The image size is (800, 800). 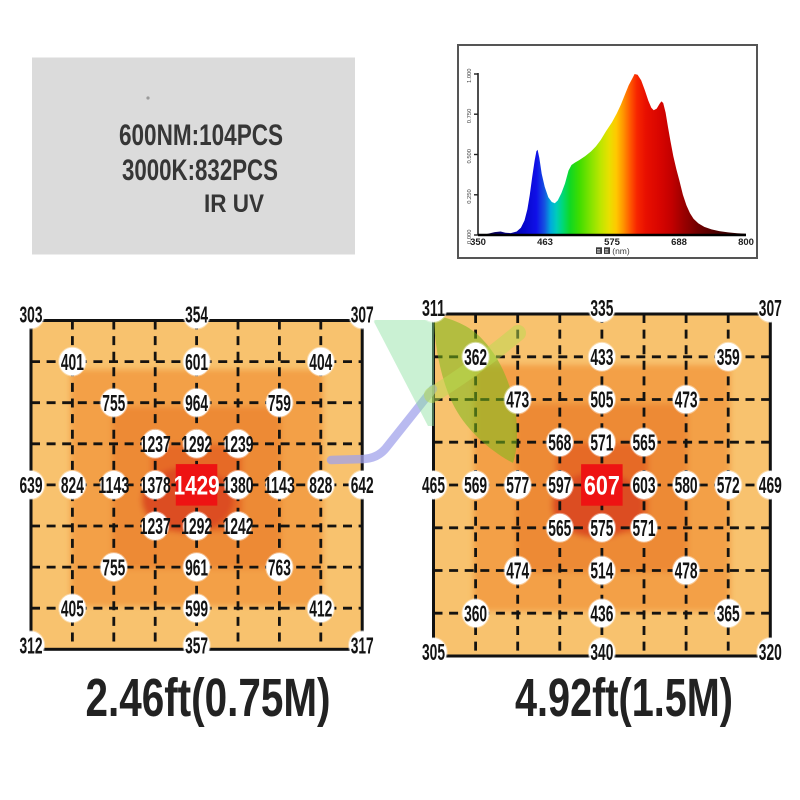 What do you see at coordinates (644, 485) in the screenshot?
I see `svg-text: 603` at bounding box center [644, 485].